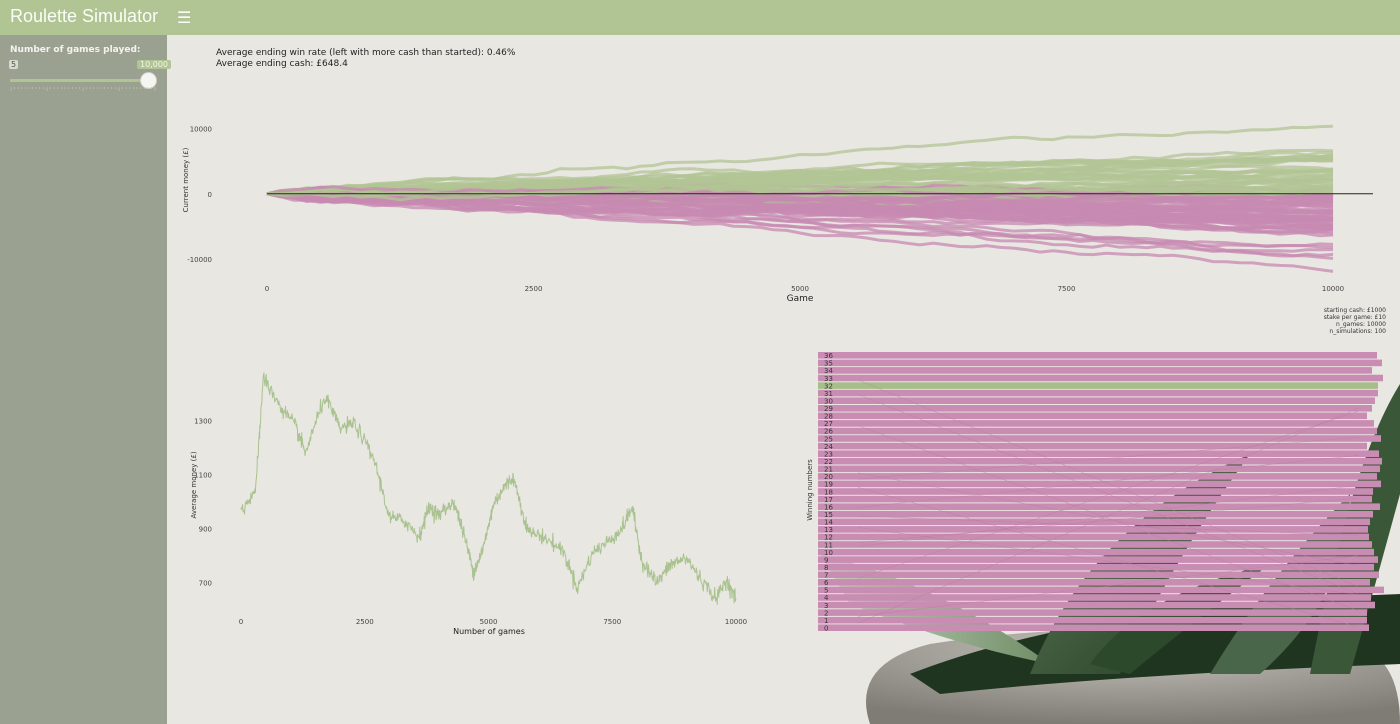  What do you see at coordinates (826, 591) in the screenshot?
I see `winning-number-label: 5` at bounding box center [826, 591].